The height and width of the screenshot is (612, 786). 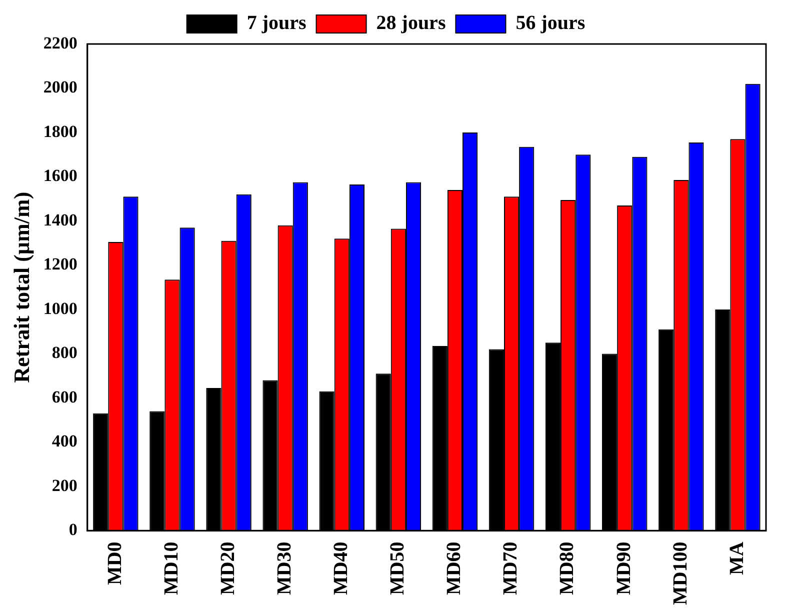 I want to click on y-tick-label: 200, so click(x=65, y=485).